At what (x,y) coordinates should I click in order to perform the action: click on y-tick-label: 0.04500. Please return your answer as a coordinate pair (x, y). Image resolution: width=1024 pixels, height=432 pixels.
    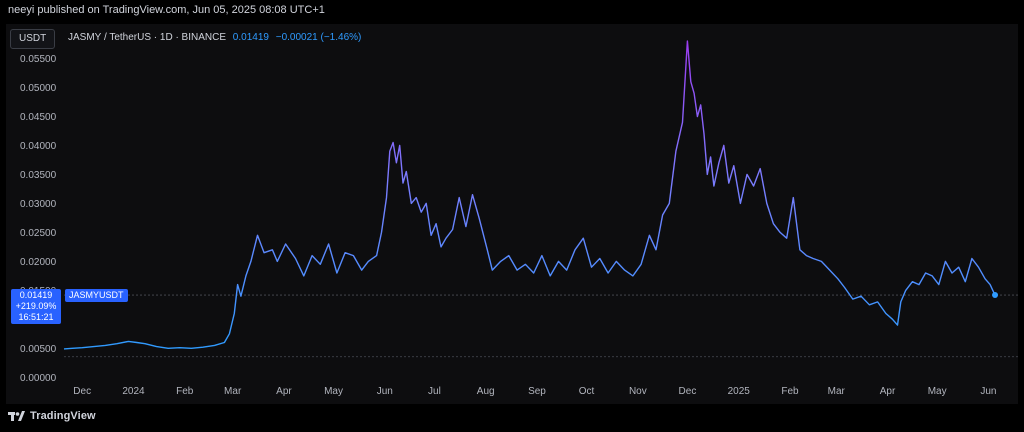
    Looking at the image, I should click on (38, 117).